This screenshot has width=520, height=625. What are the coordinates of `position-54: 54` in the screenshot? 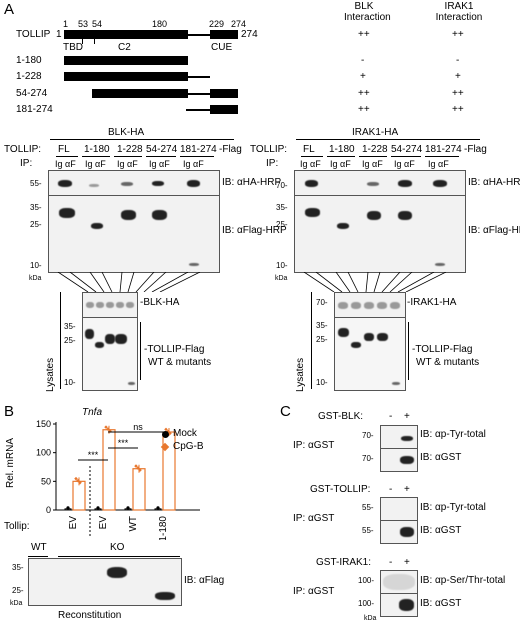 It's located at (97, 24).